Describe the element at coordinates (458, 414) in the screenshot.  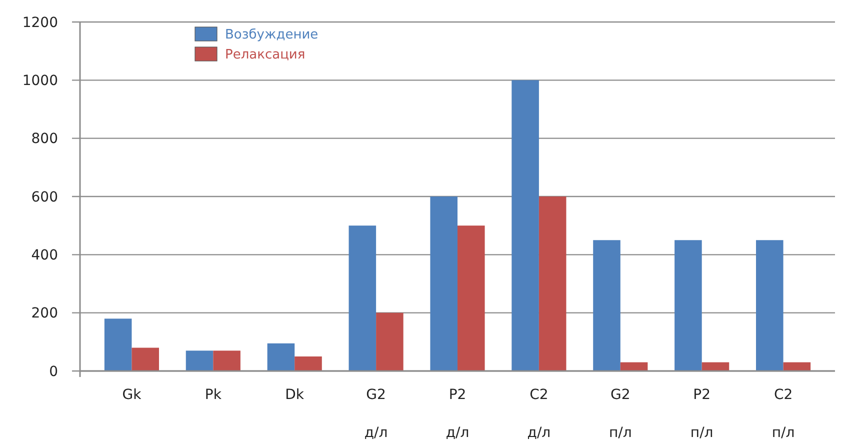
I see `category-label: P2 д/л` at that location.